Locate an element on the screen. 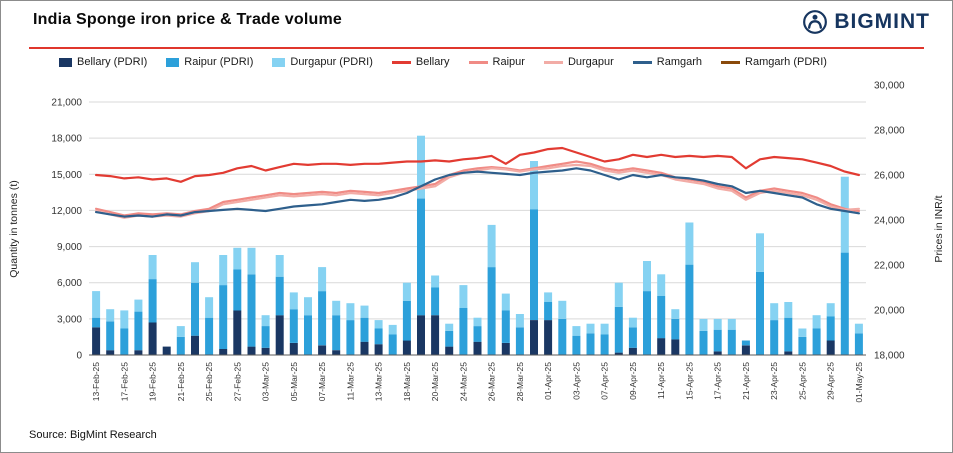 Image resolution: width=953 pixels, height=453 pixels. x-axis-tick-label: 13-Mar-25 is located at coordinates (379, 381).